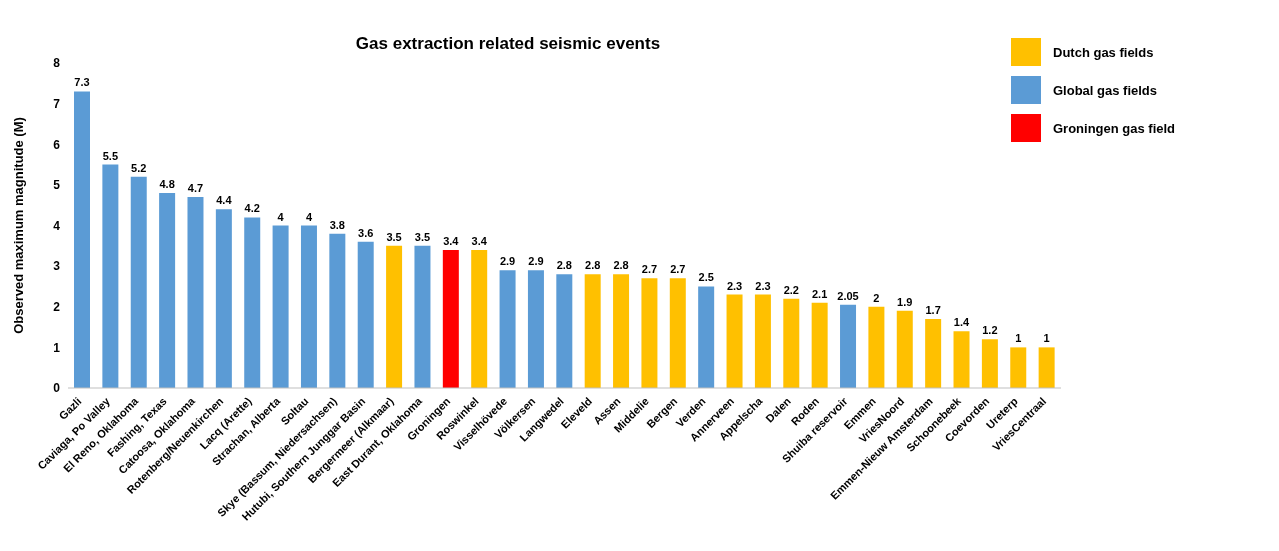  I want to click on data-label: 5.5, so click(110, 155).